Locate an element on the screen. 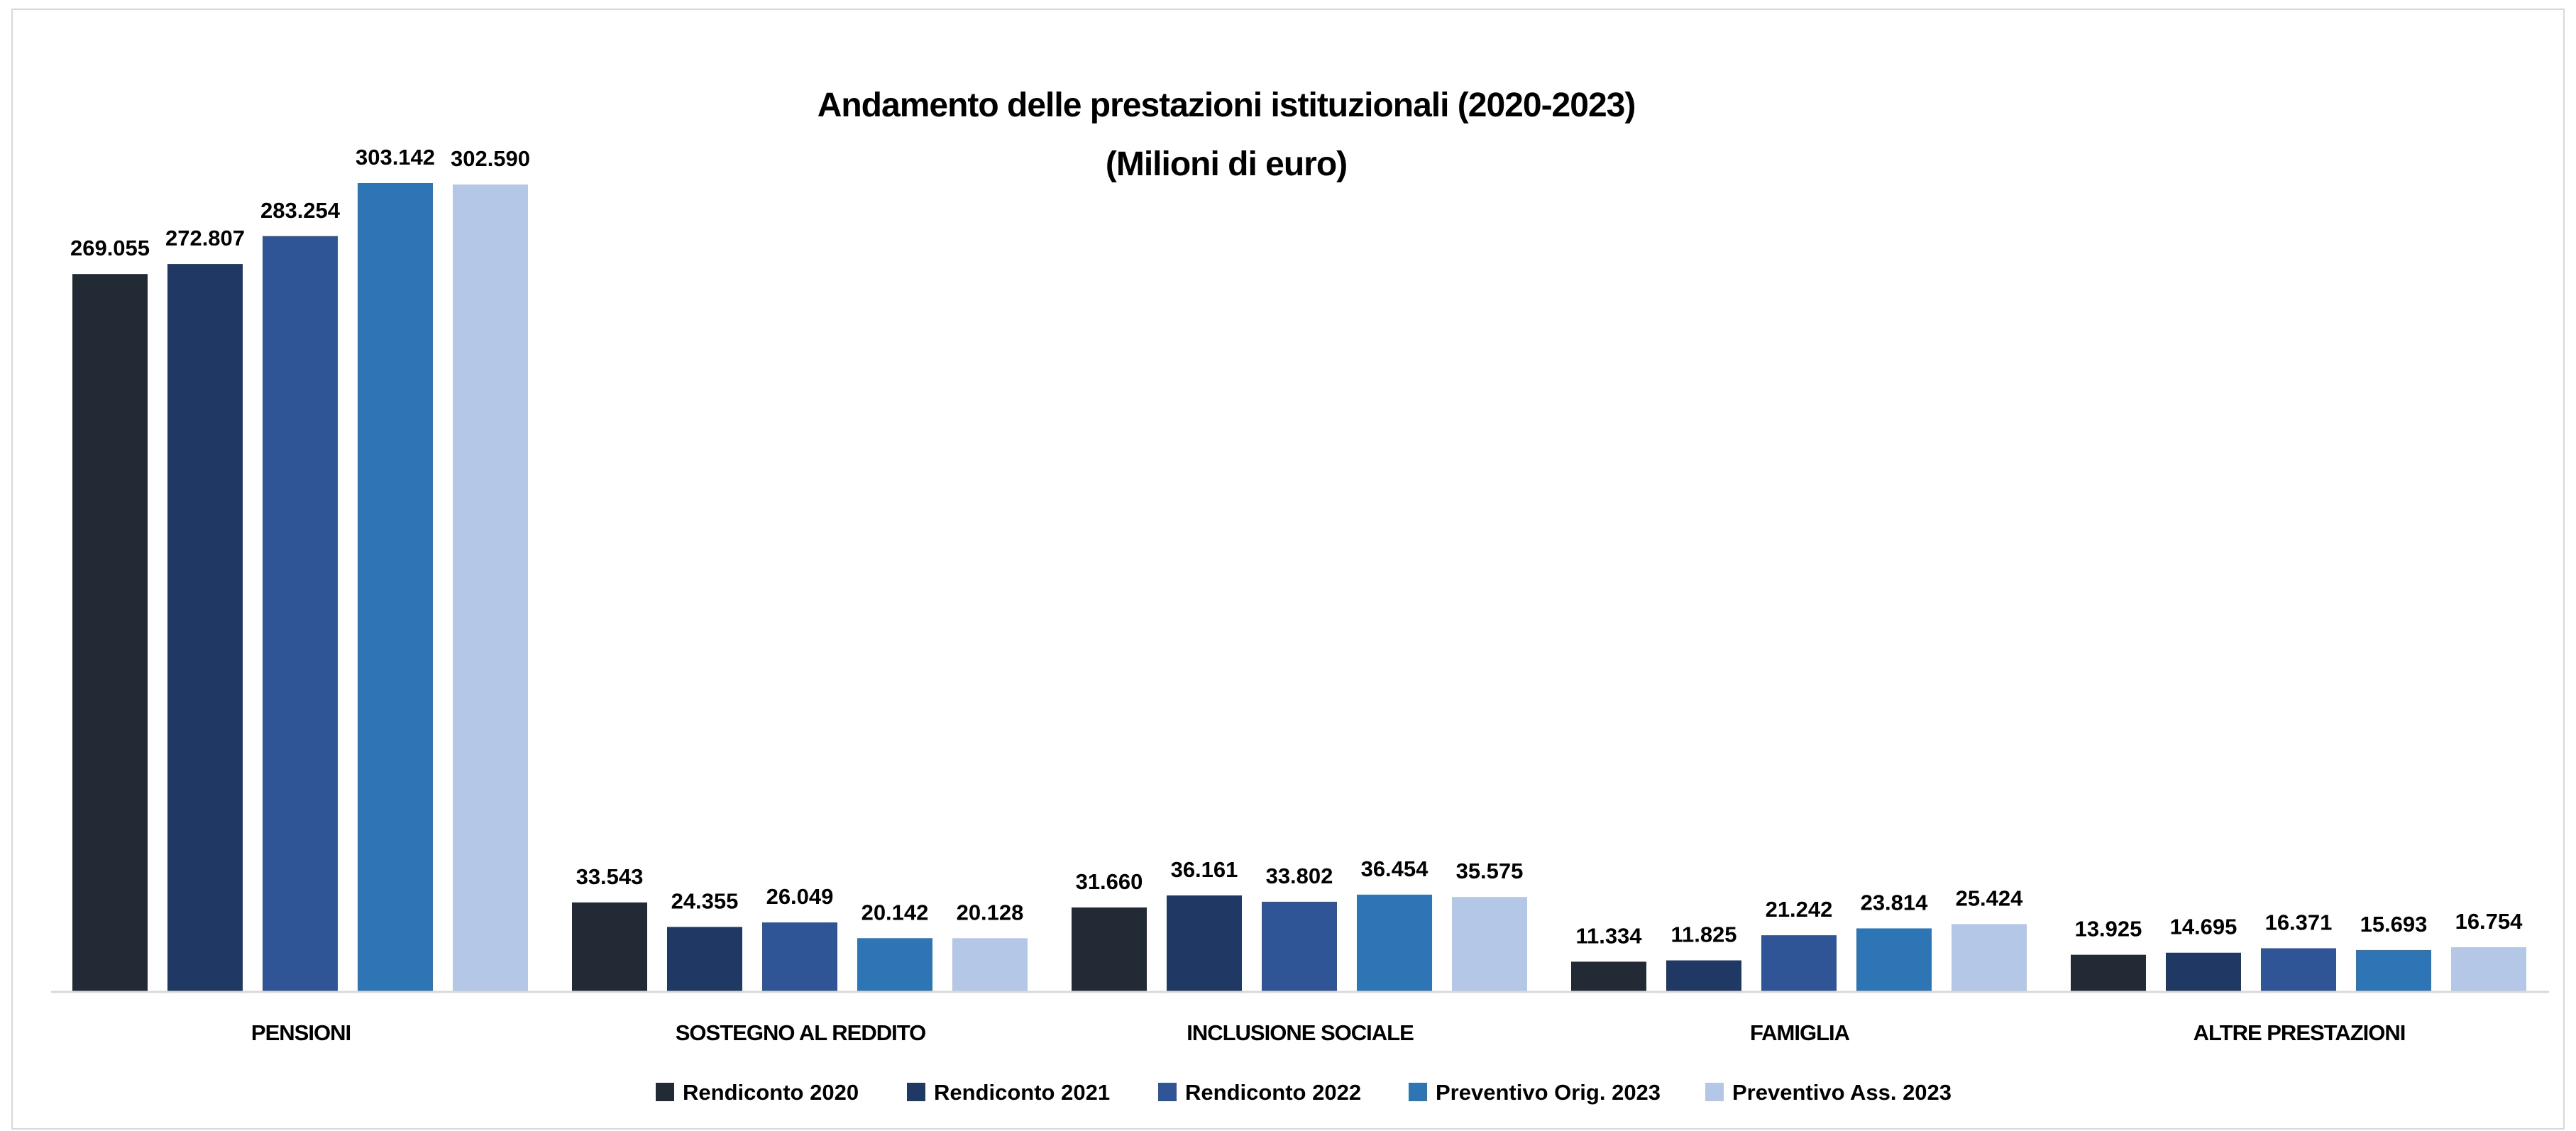 The height and width of the screenshot is (1131, 2576). bar-sostegno-al-reddito-rendiconto-2021 is located at coordinates (704, 959).